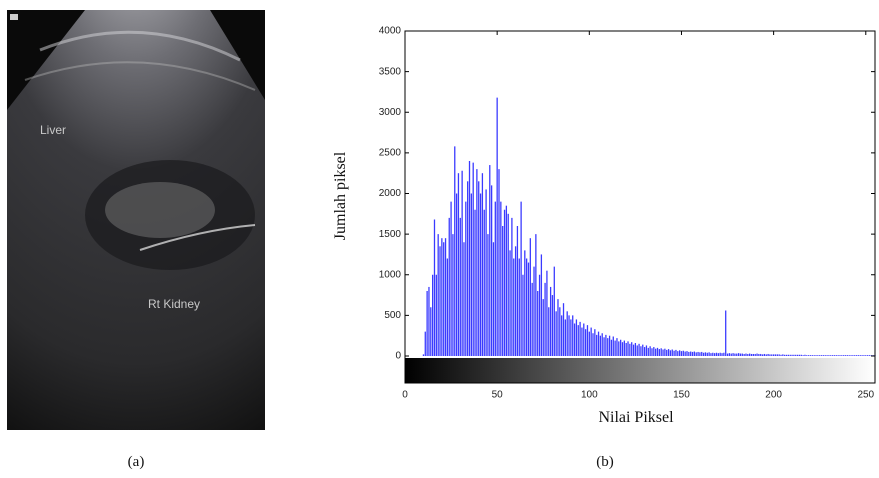 The height and width of the screenshot is (478, 879). Describe the element at coordinates (636, 417) in the screenshot. I see `x-axis-label: Nilai Piksel` at that location.